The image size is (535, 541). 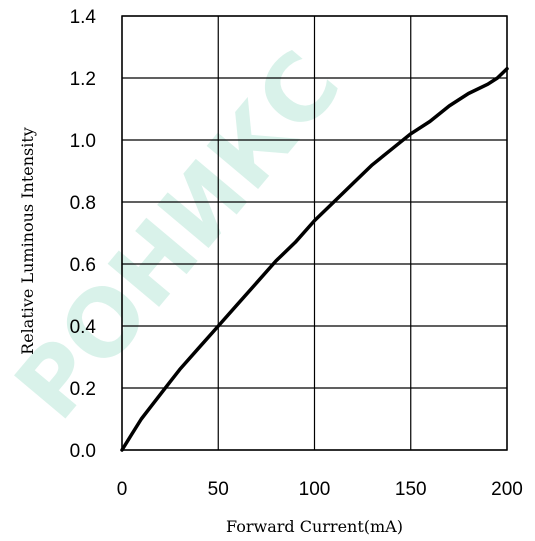 What do you see at coordinates (122, 489) in the screenshot?
I see `x-tick-label: 0` at bounding box center [122, 489].